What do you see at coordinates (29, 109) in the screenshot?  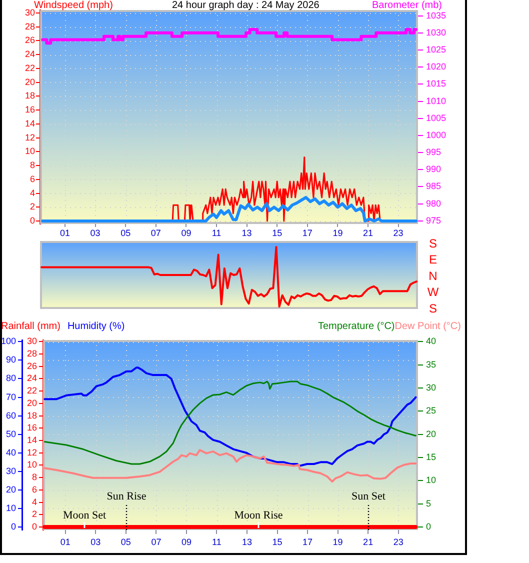 I see `y-tick-label: 16` at bounding box center [29, 109].